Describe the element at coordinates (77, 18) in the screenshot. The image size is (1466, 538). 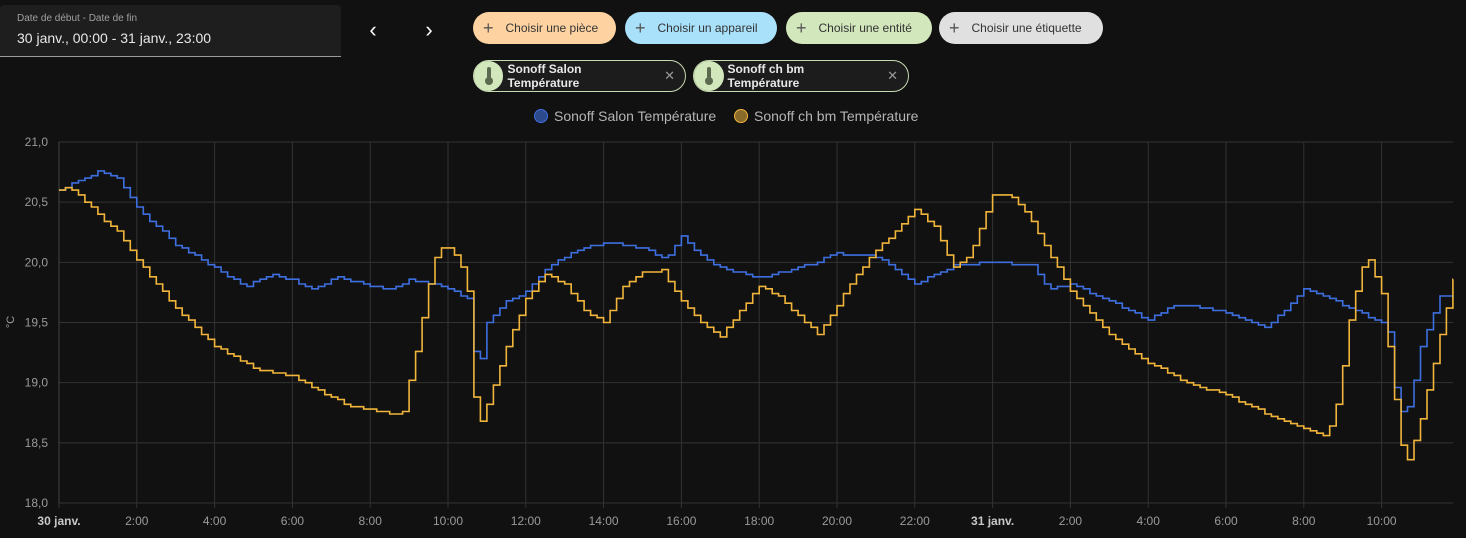
I see `date-range-label: Date de début - Date de fin` at that location.